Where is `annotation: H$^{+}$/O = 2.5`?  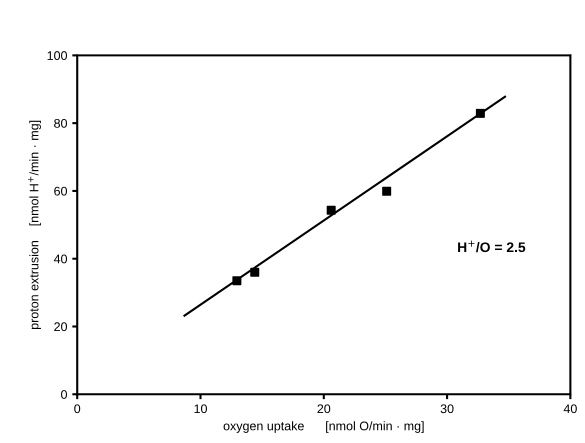 annotation: H$^{+}$/O = 2.5 is located at coordinates (492, 246).